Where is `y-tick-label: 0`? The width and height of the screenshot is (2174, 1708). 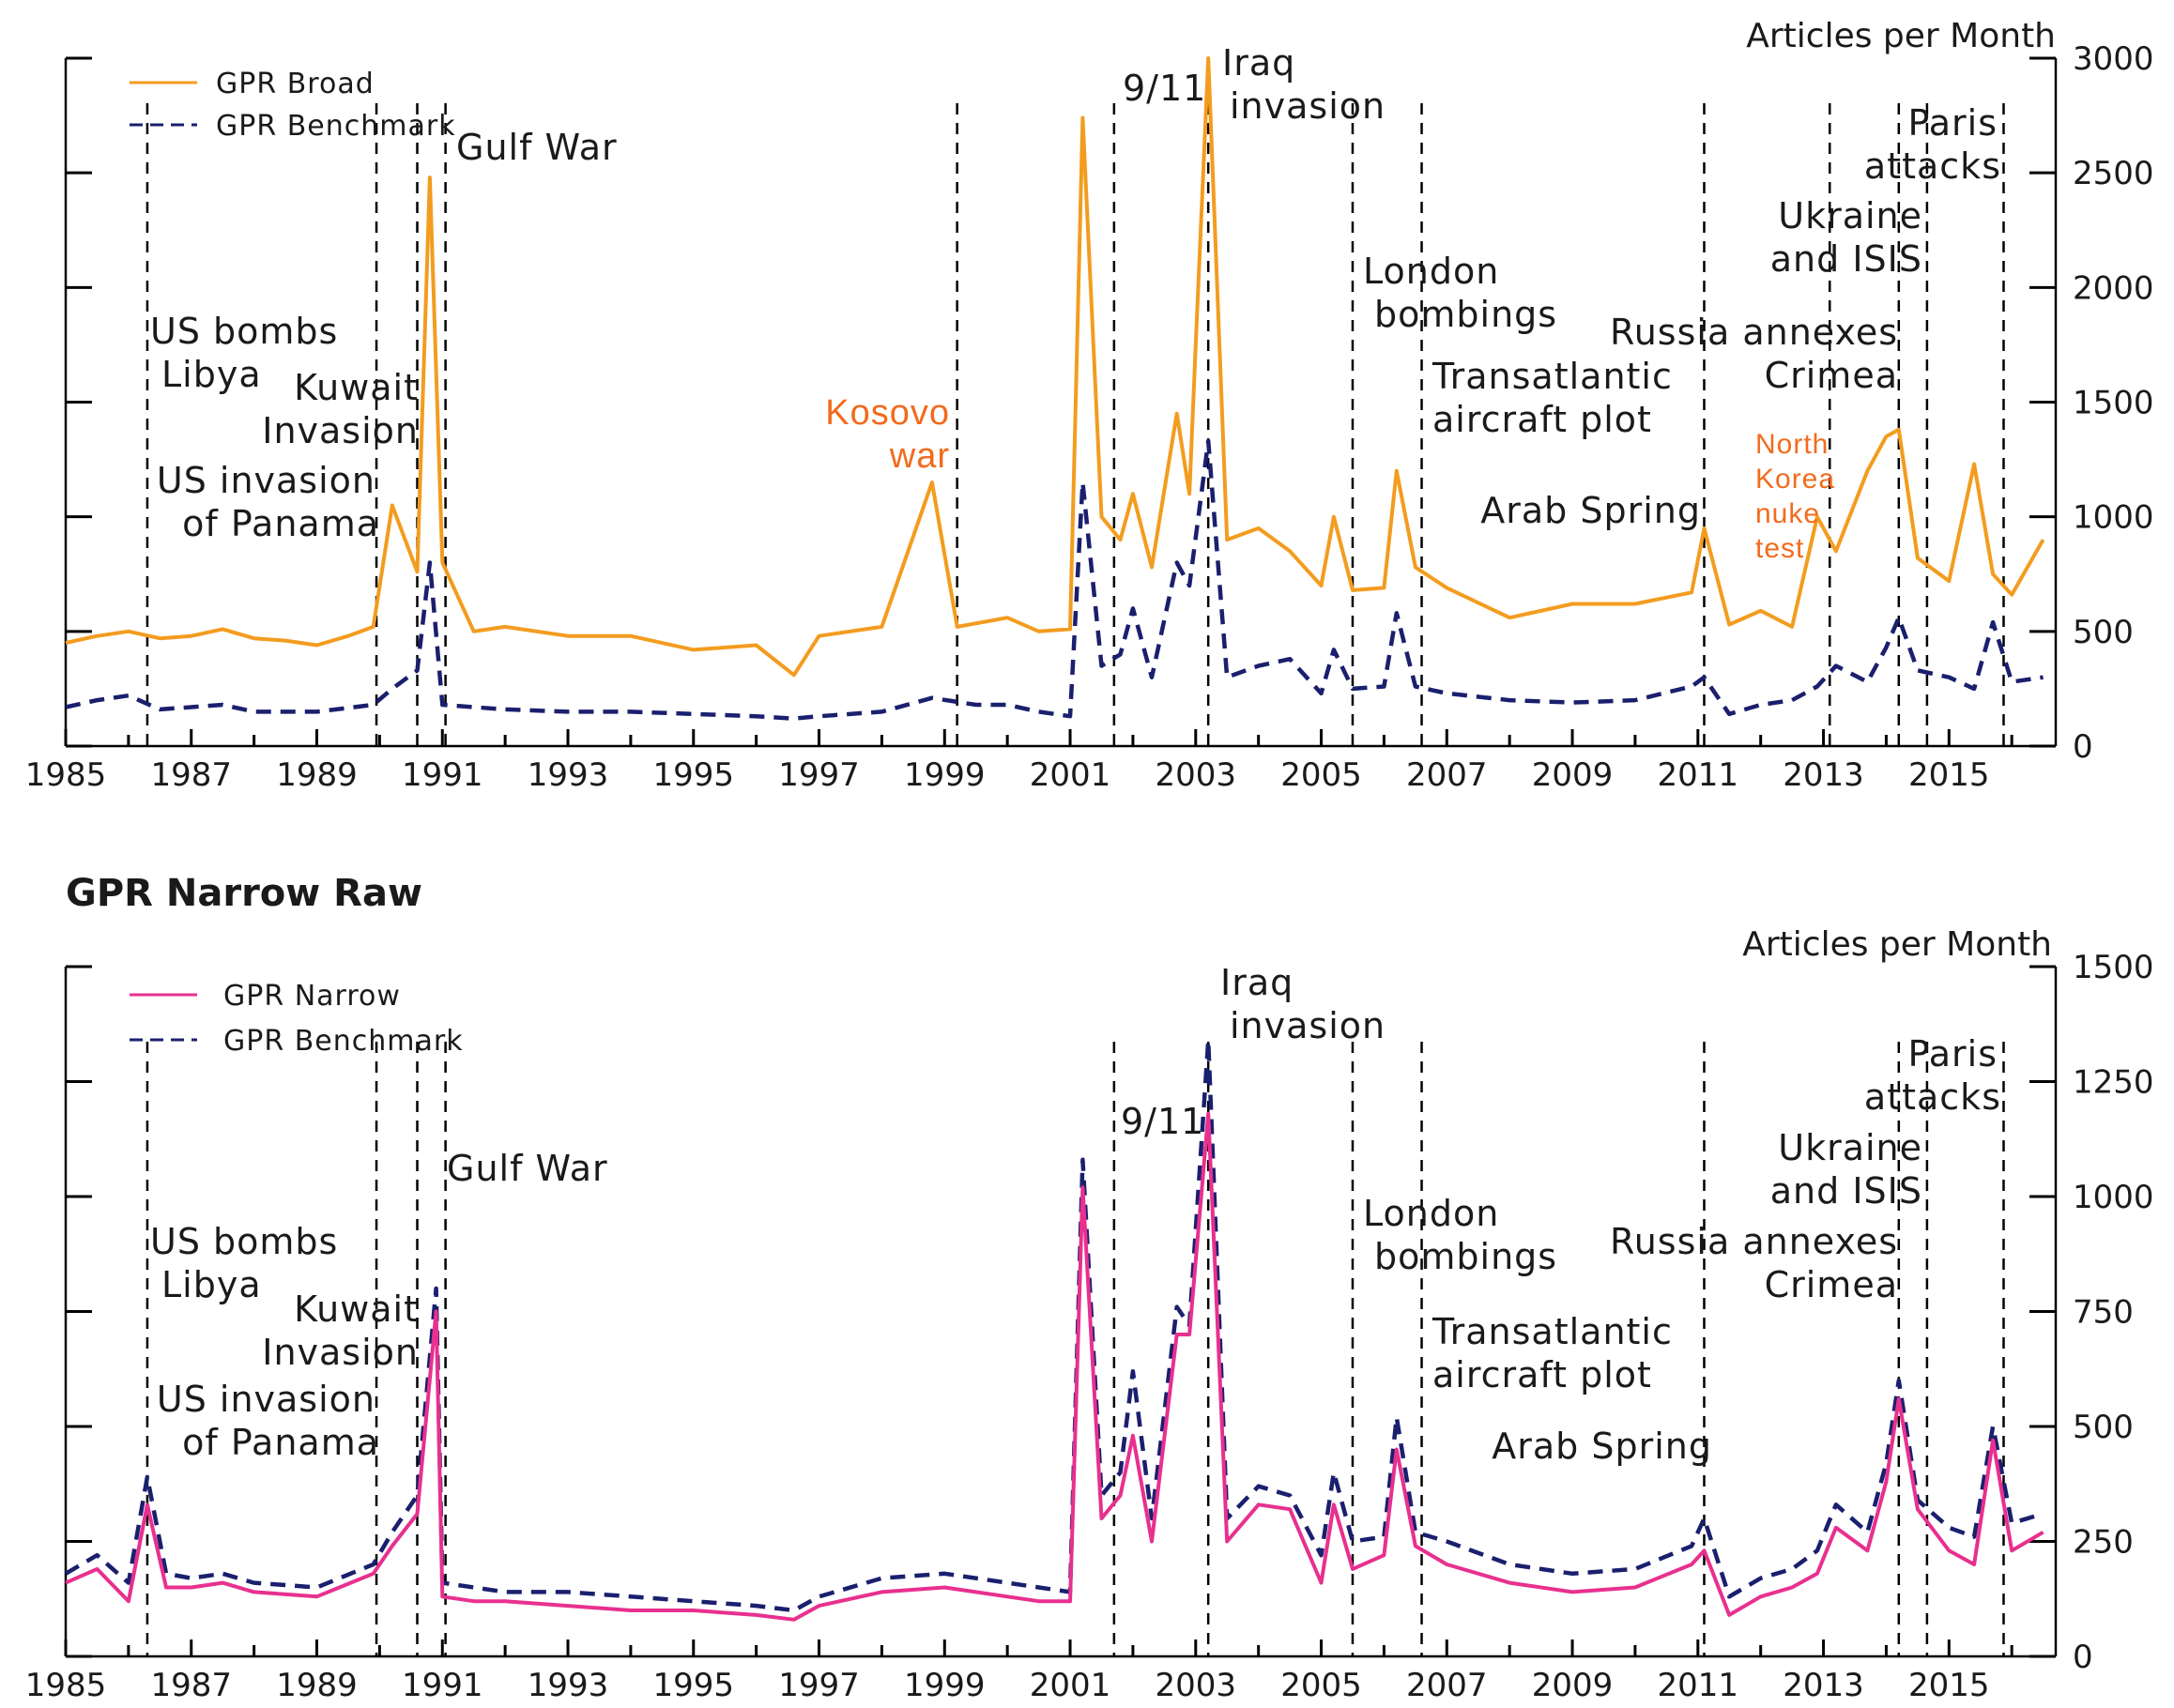 y-tick-label: 0 is located at coordinates (2083, 747).